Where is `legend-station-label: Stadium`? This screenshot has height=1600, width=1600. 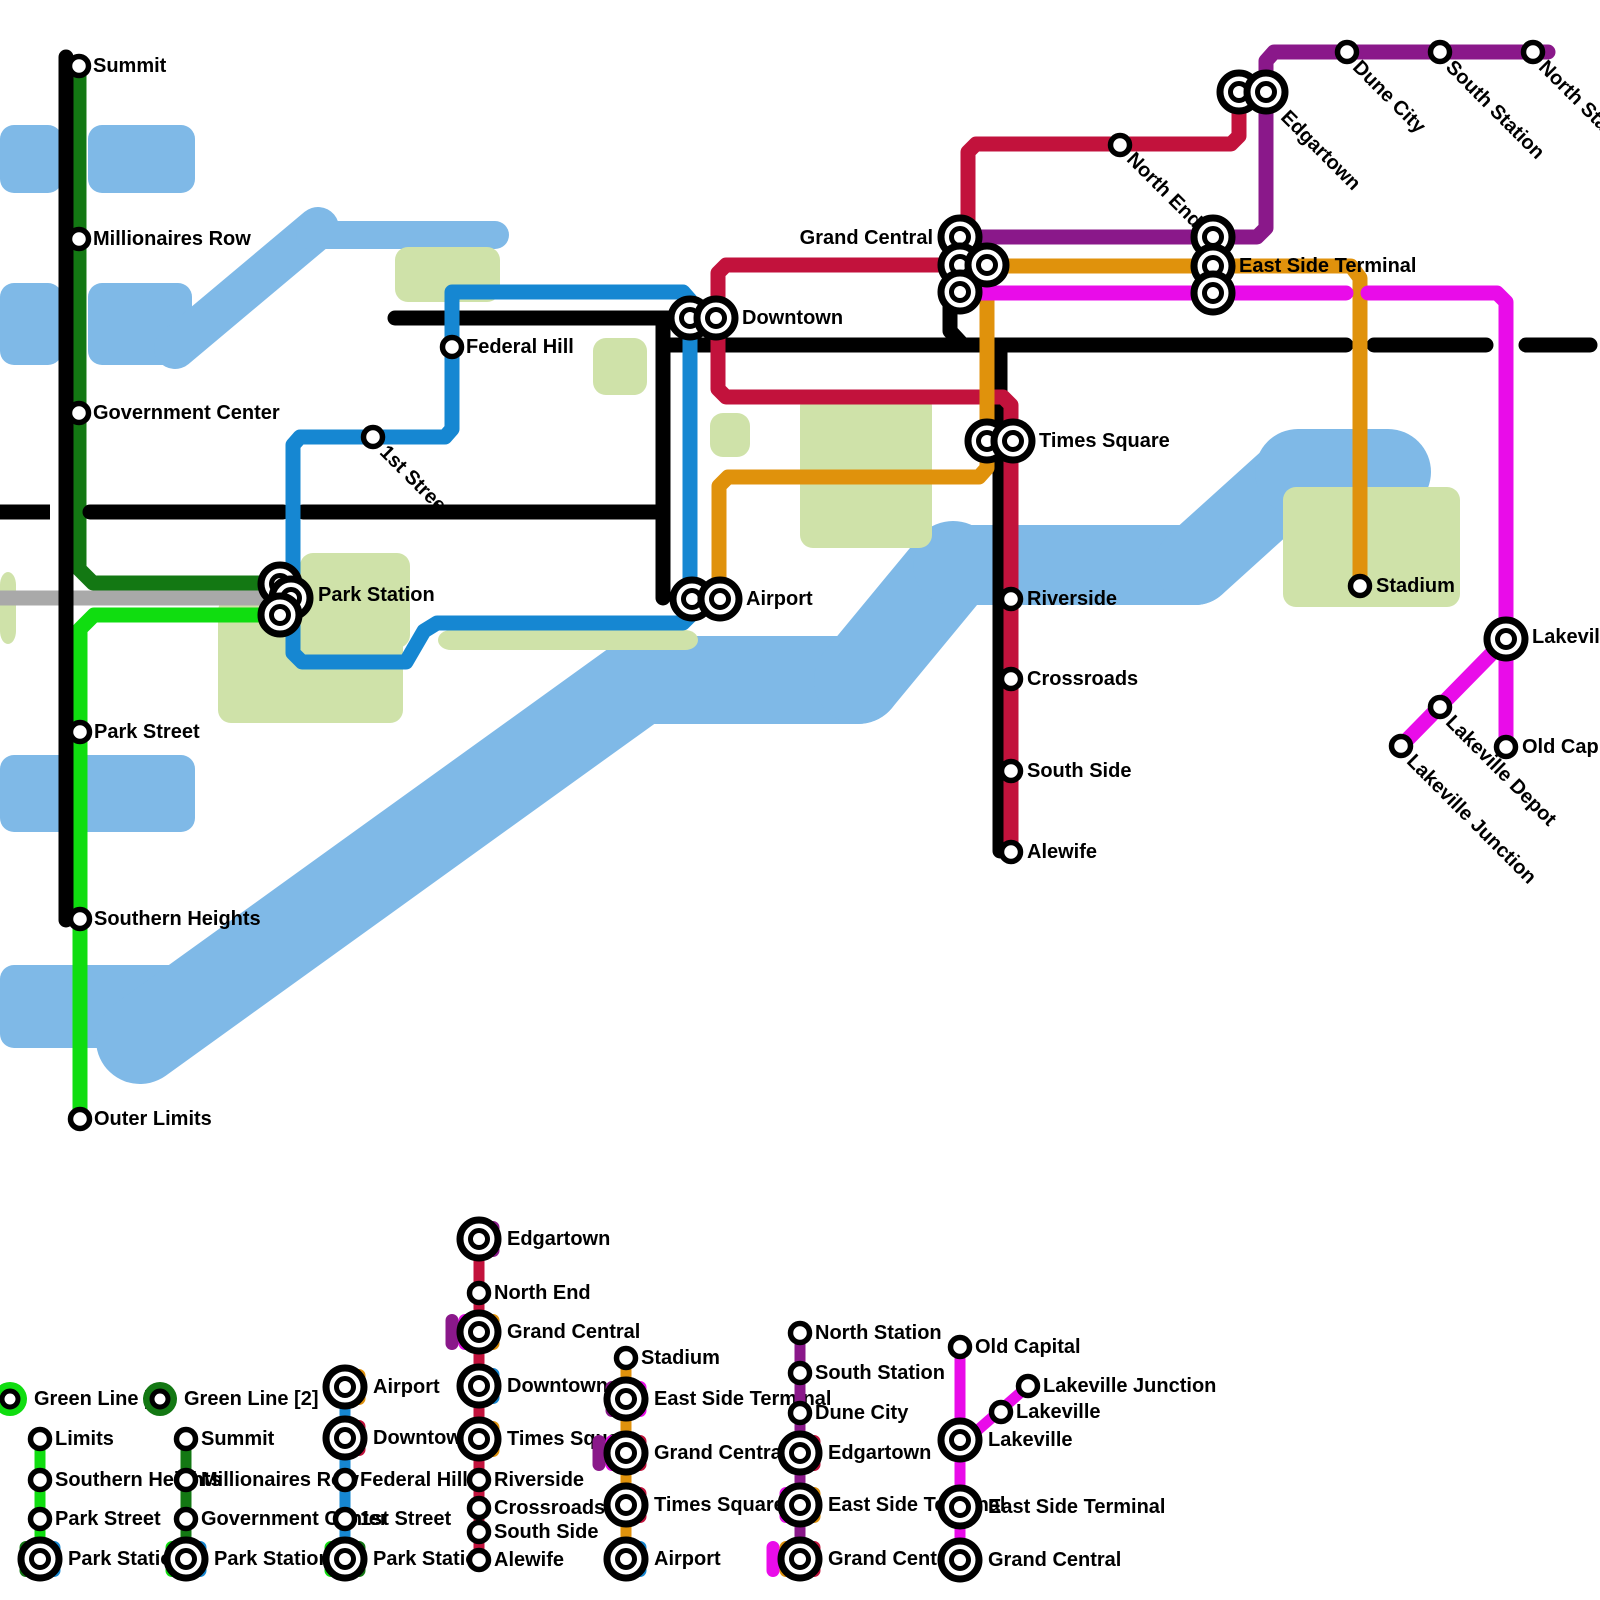
legend-station-label: Stadium is located at coordinates (680, 1358).